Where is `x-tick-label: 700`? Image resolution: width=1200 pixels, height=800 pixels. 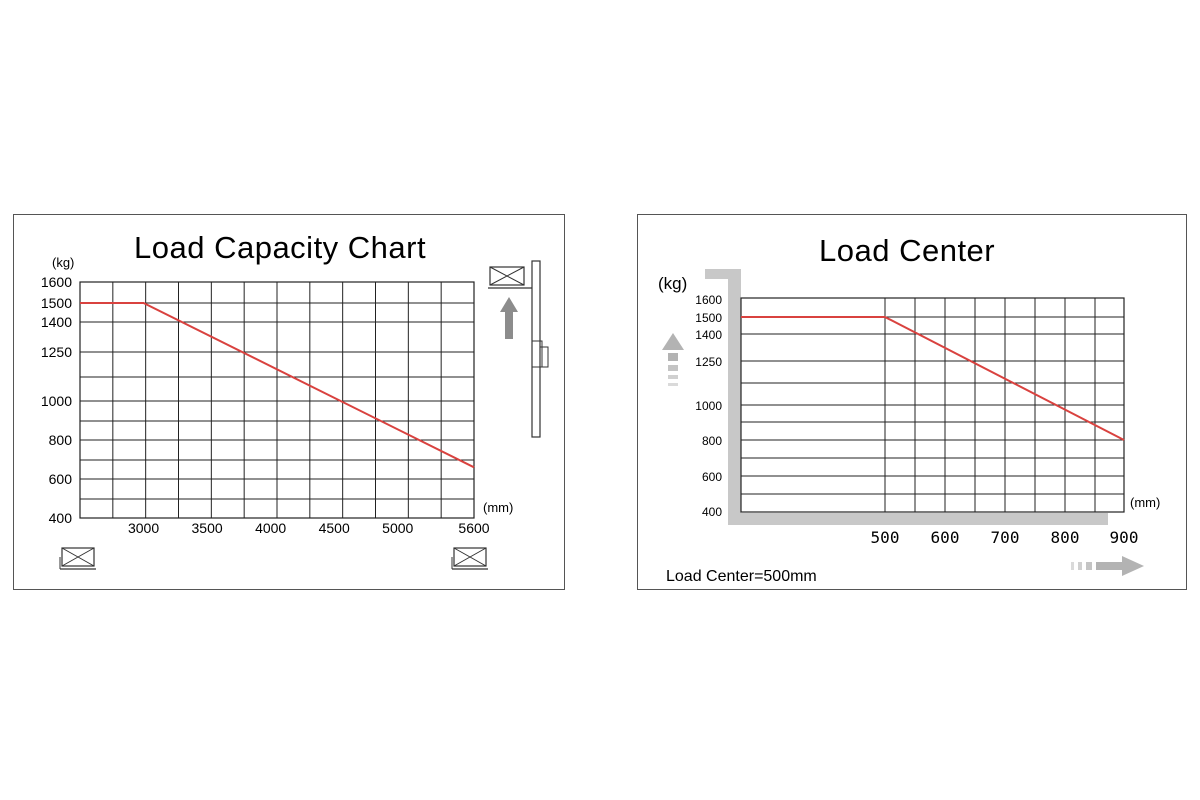
x-tick-label: 700 is located at coordinates (1005, 537).